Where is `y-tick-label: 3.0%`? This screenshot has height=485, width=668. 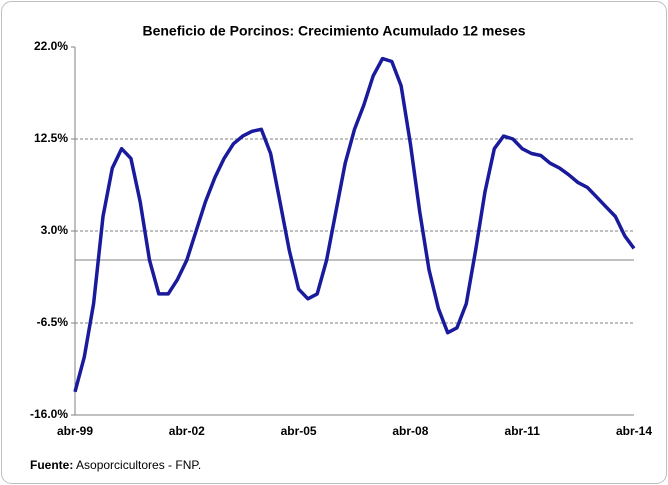
y-tick-label: 3.0% is located at coordinates (55, 230).